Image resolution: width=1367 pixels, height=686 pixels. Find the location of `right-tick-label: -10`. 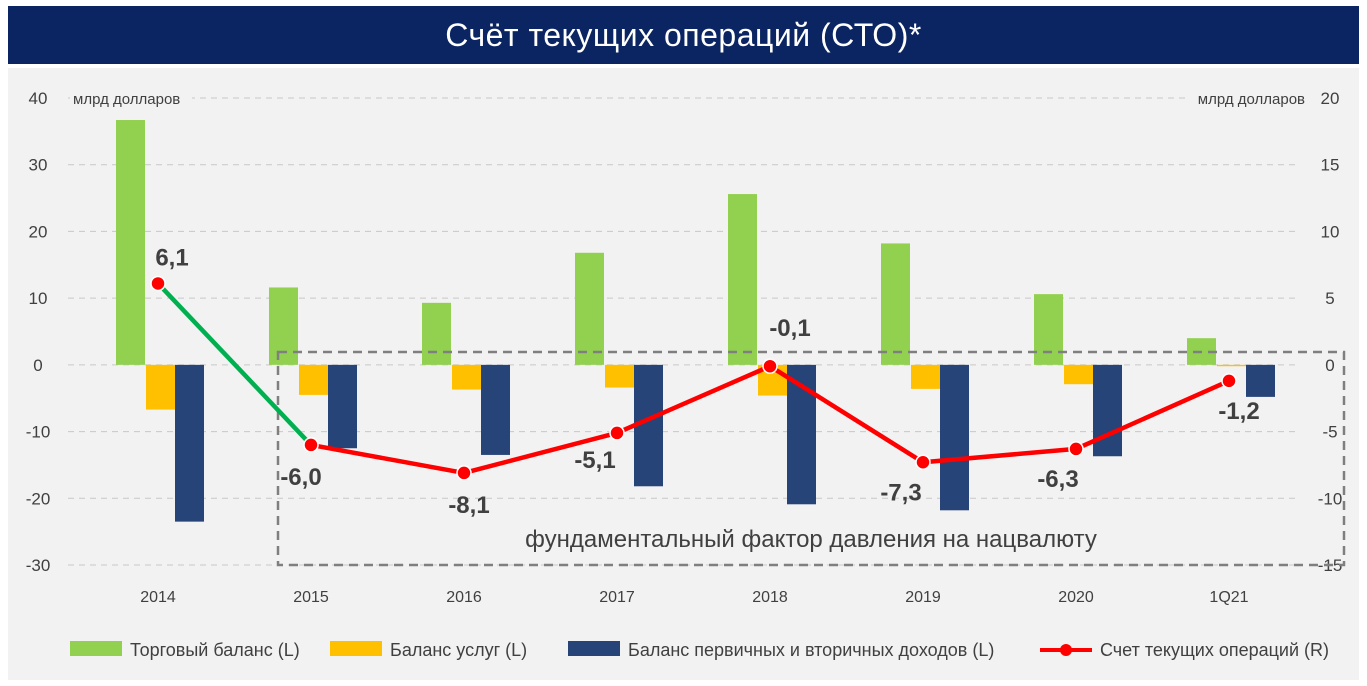

right-tick-label: -10 is located at coordinates (1330, 498).